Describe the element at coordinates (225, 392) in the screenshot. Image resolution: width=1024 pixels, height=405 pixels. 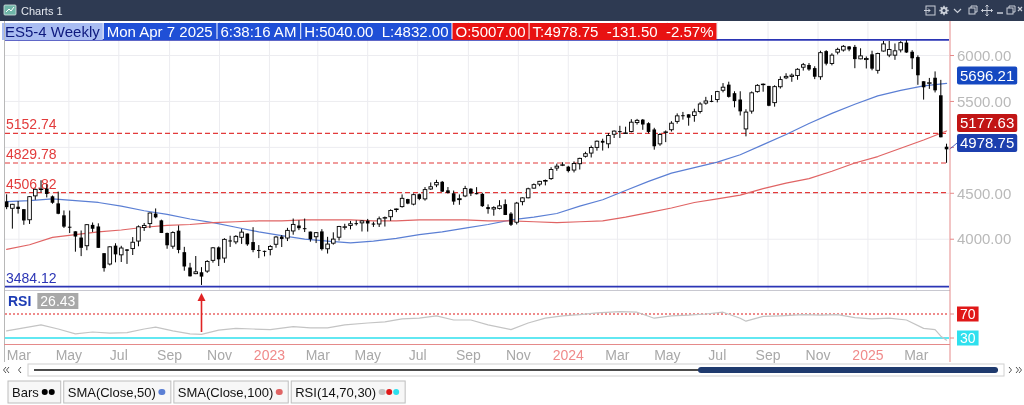
I see `legend-label: SMA(Close,100)` at that location.